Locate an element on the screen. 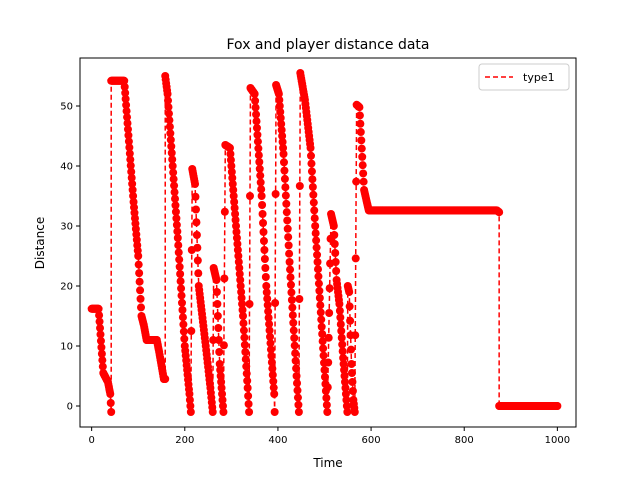 The image size is (640, 480). x-tick-label: 200 is located at coordinates (184, 440).